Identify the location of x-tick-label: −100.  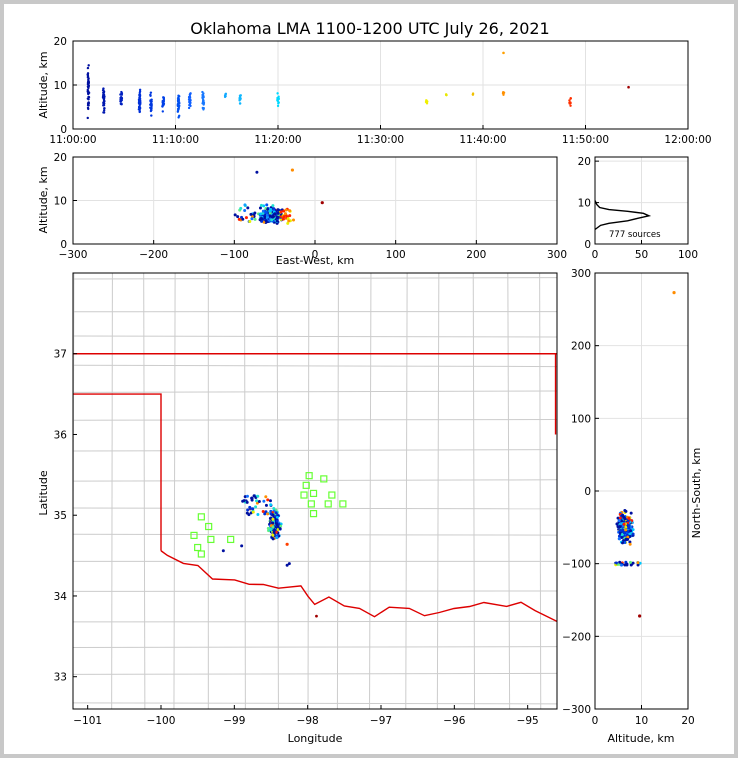
(161, 721).